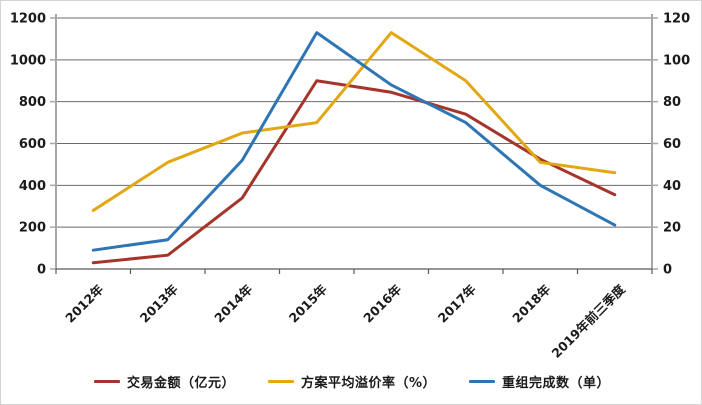 The height and width of the screenshot is (405, 702). What do you see at coordinates (32, 102) in the screenshot?
I see `y-axis-left-tick-label: 800` at bounding box center [32, 102].